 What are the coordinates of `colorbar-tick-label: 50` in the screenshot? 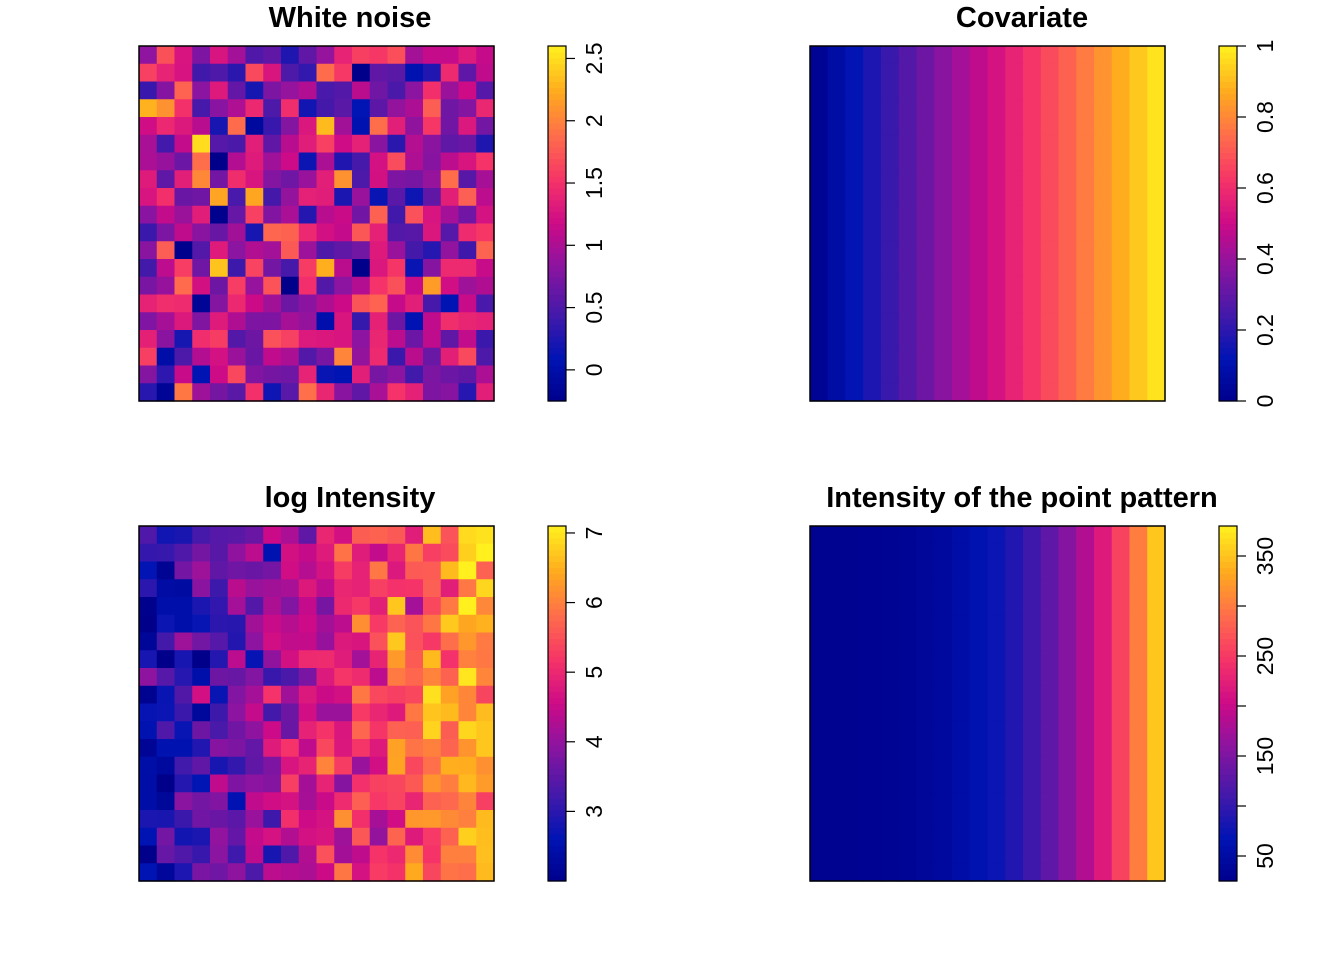 It's located at (1265, 856).